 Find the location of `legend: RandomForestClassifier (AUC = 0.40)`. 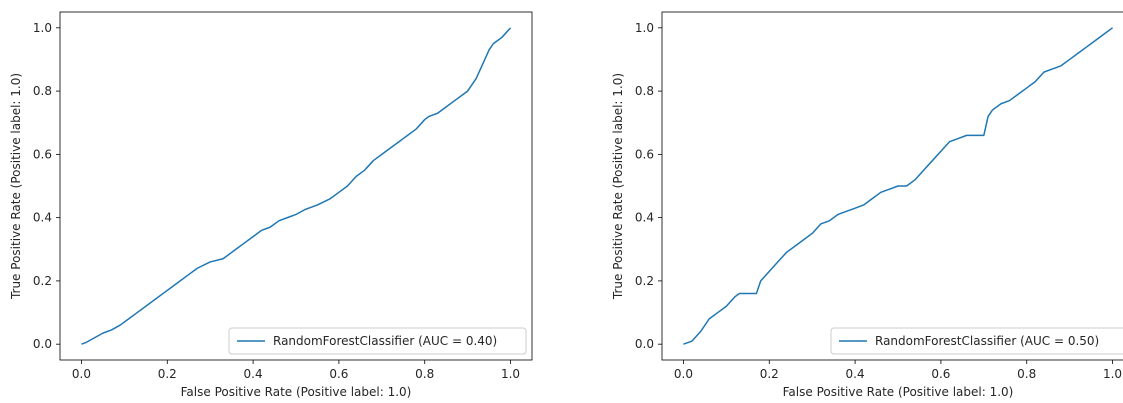

legend: RandomForestClassifier (AUC = 0.40) is located at coordinates (377, 341).